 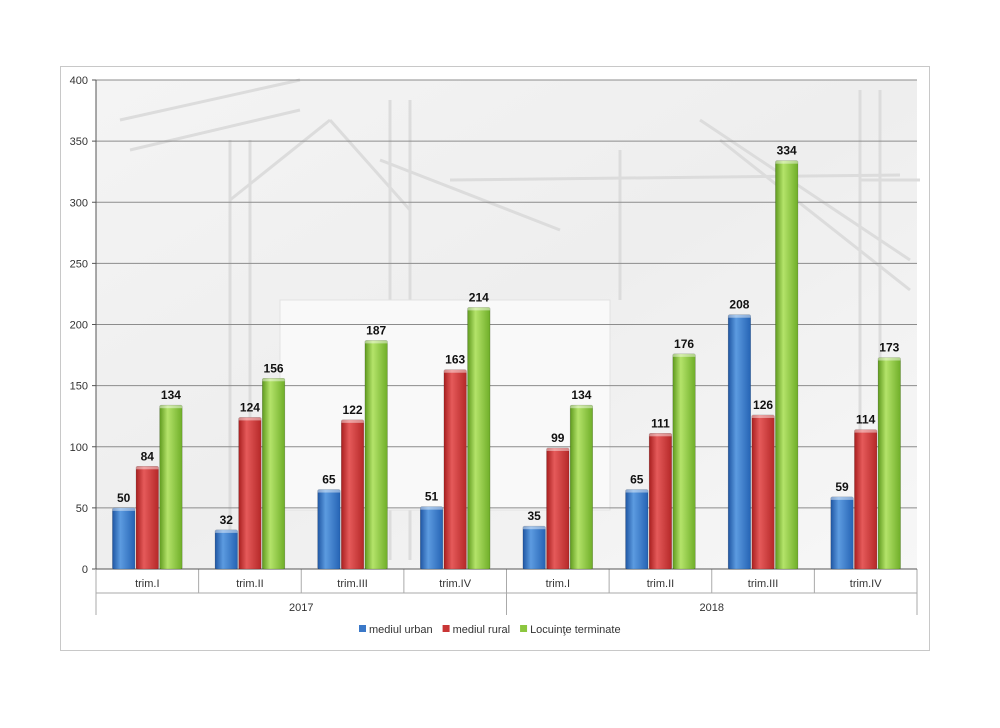 I want to click on data-label: 50, so click(x=124, y=498).